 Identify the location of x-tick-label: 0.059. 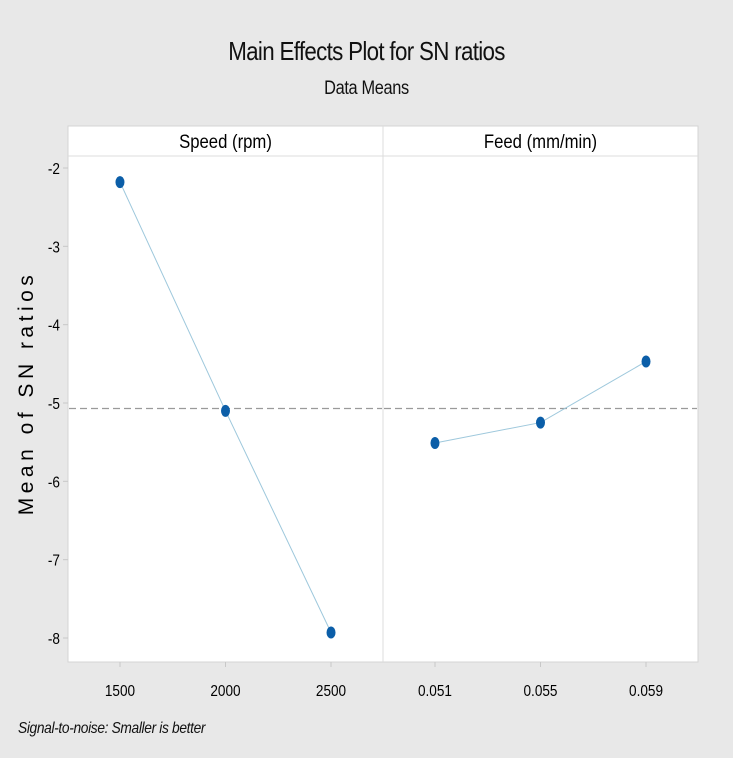
(646, 691).